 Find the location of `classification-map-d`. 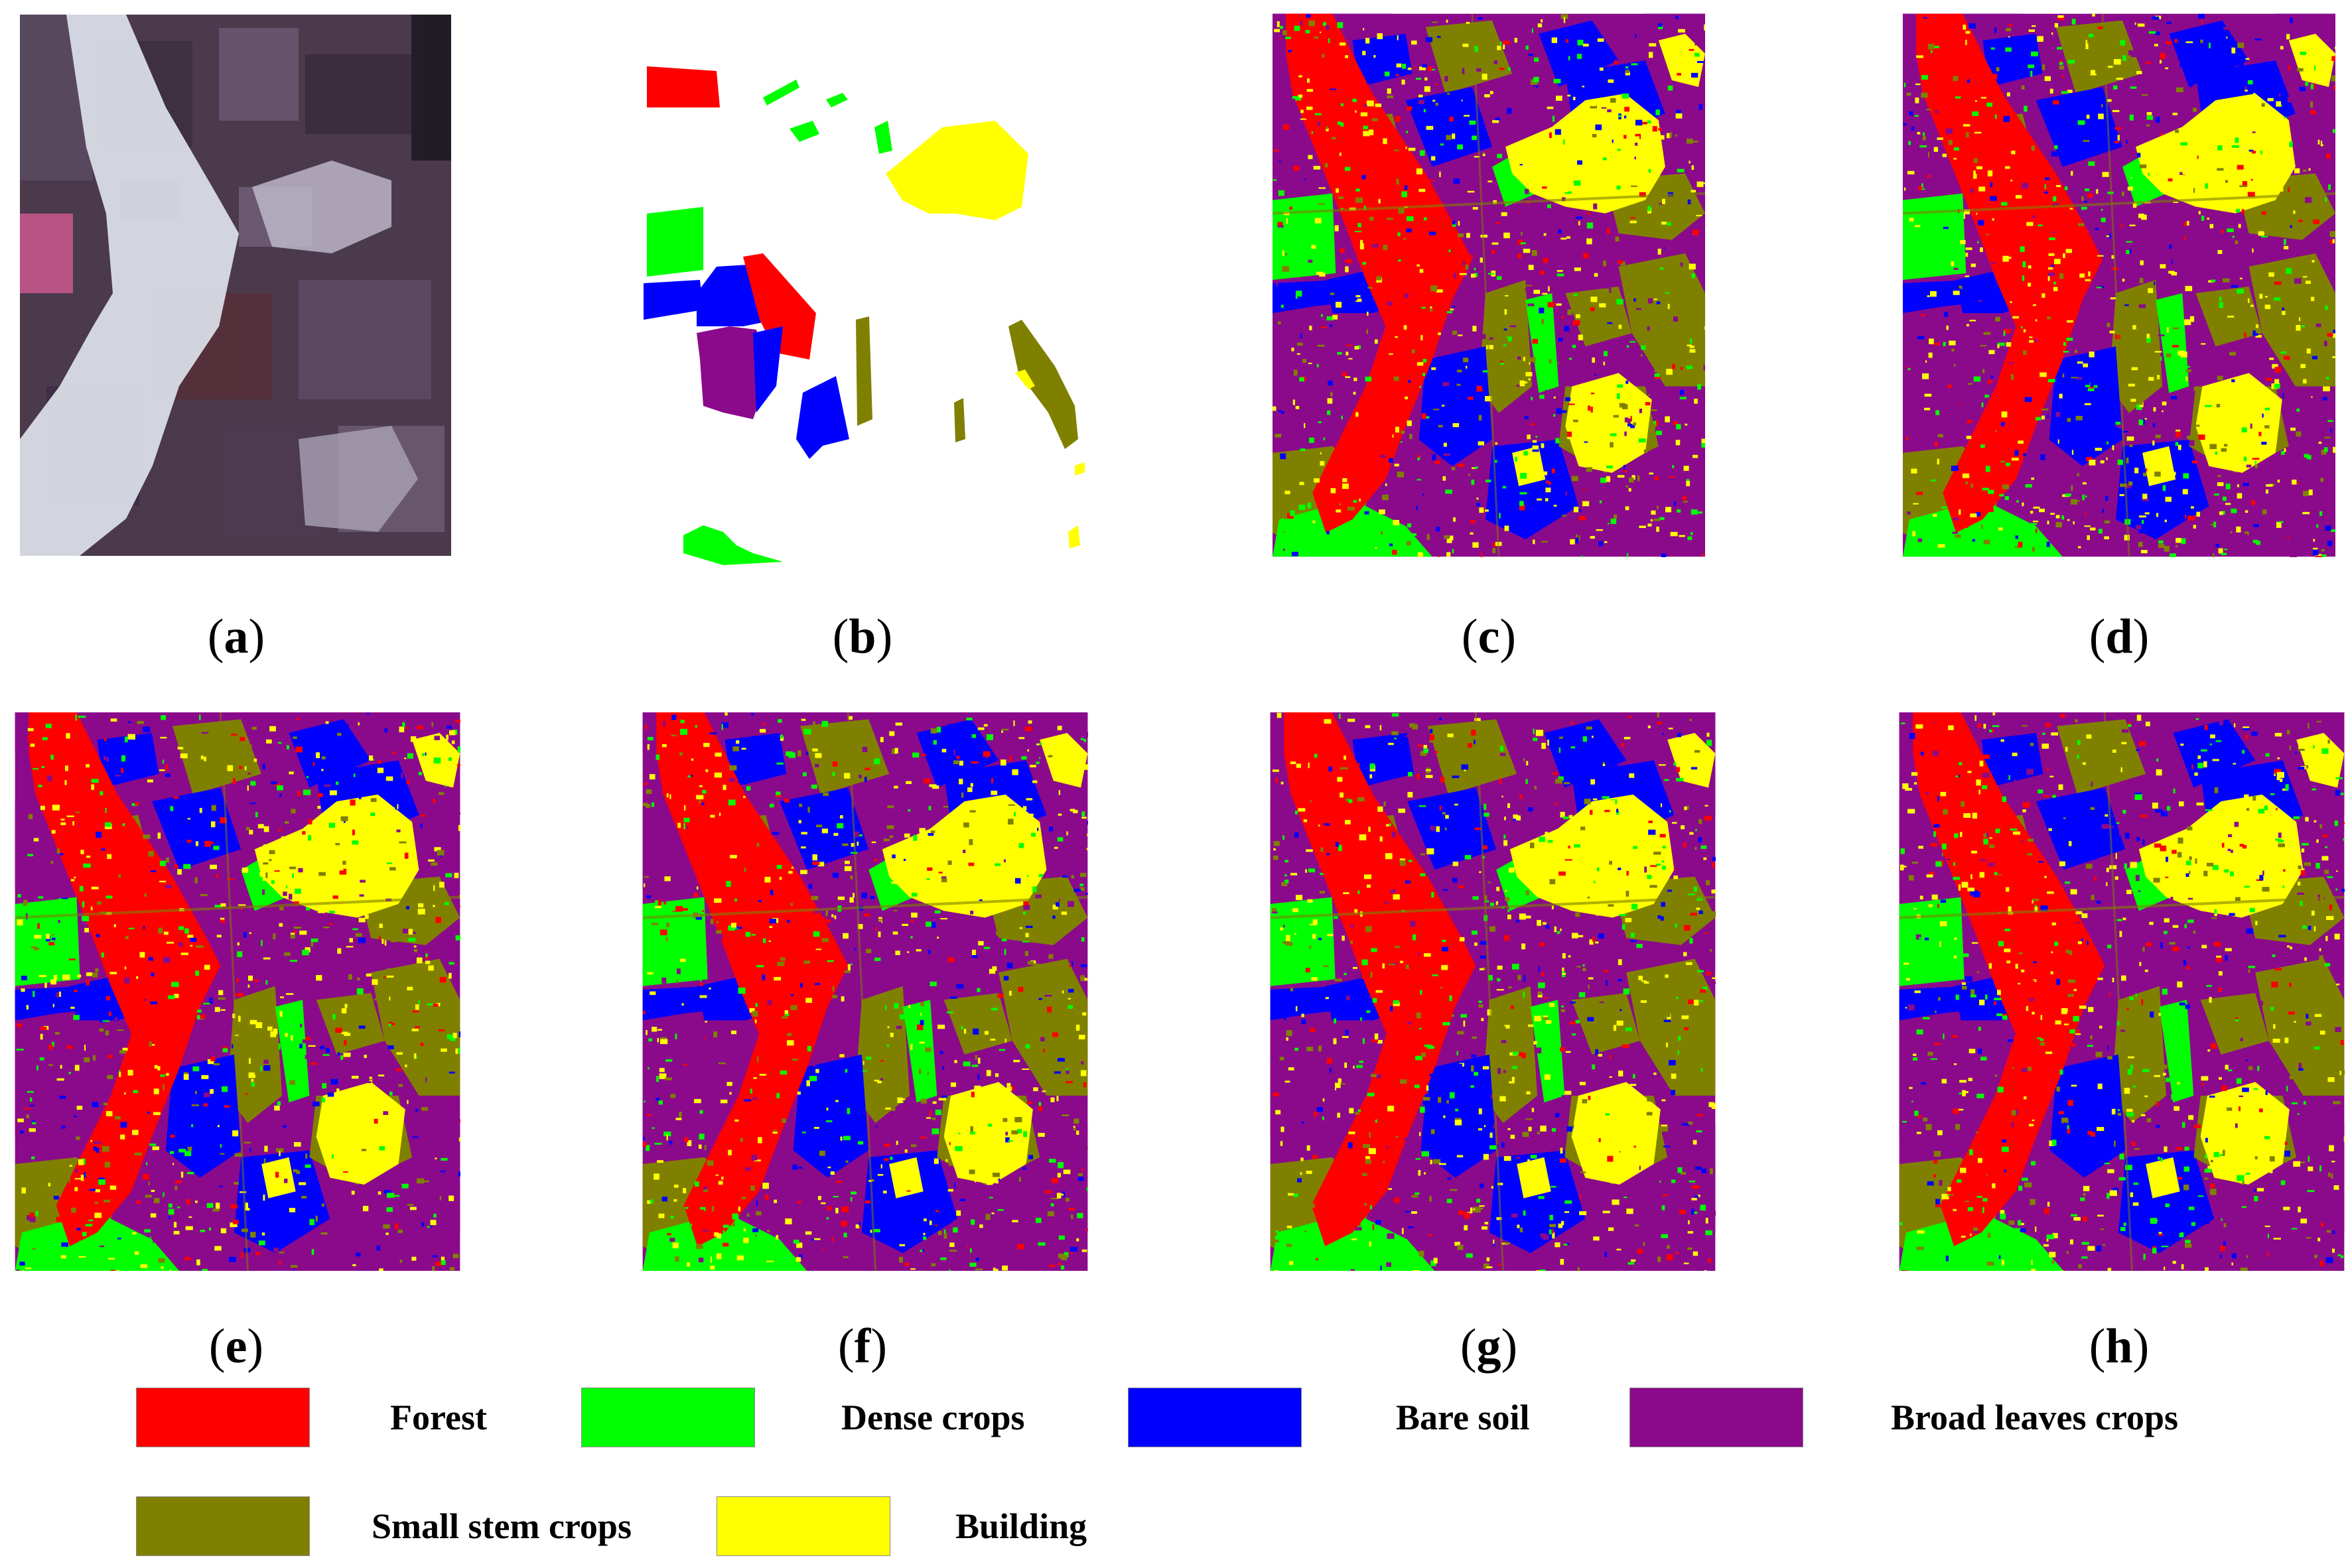

classification-map-d is located at coordinates (2119, 285).